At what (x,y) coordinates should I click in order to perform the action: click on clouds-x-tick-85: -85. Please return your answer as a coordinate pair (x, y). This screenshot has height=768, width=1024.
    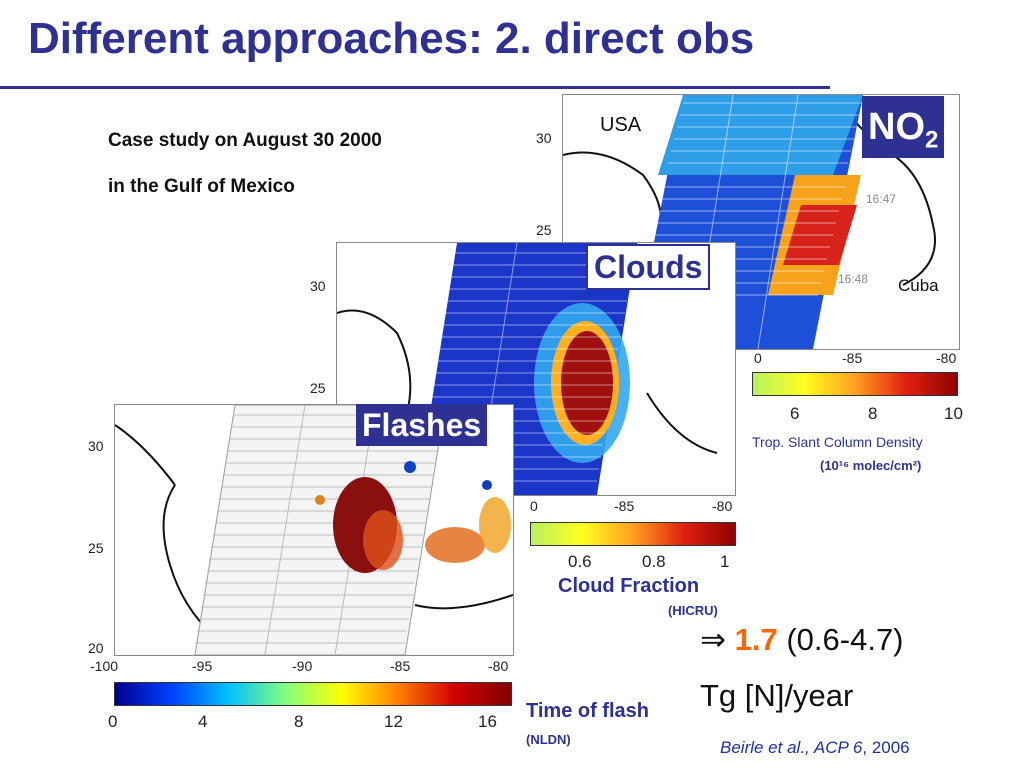
    Looking at the image, I should click on (624, 506).